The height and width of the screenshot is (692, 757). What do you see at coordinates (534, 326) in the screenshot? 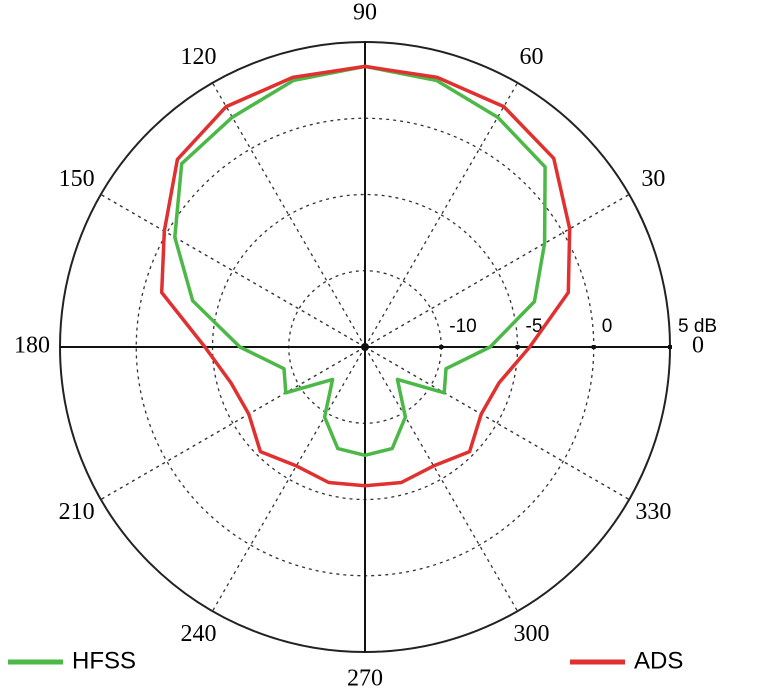
I see `r-tick-label: -5` at bounding box center [534, 326].